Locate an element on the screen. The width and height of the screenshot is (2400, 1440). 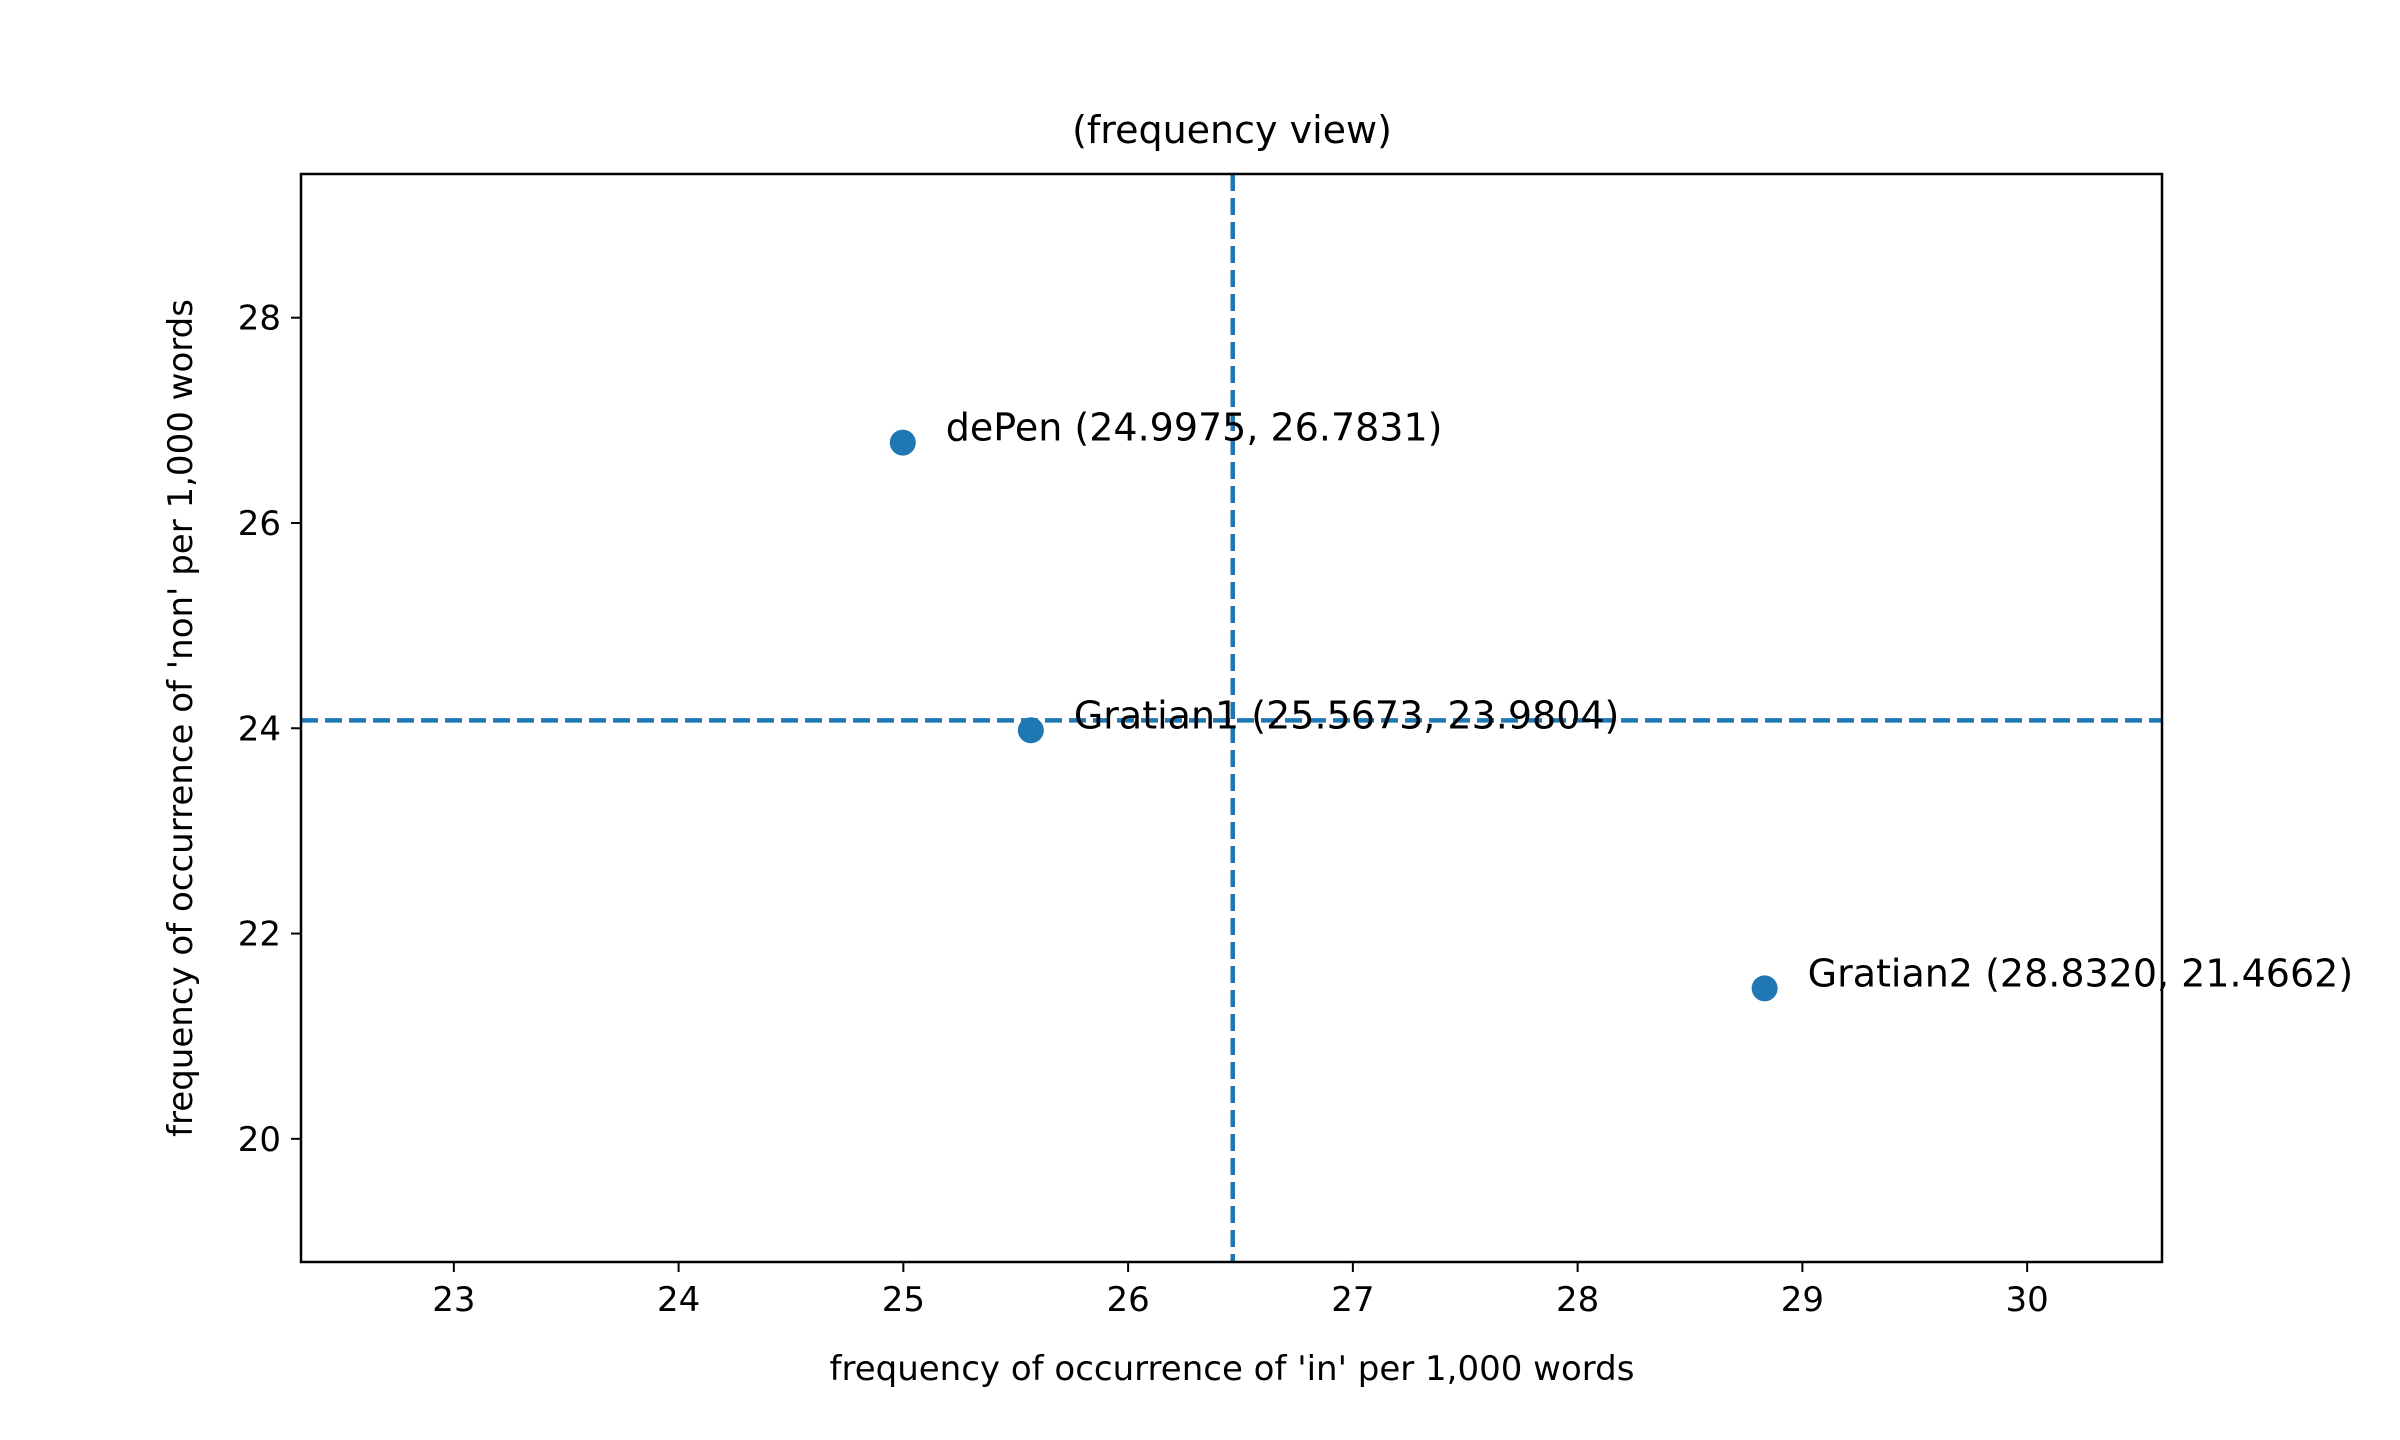
point-label: Gratian2 (28.8320, 21.4662) is located at coordinates (2081, 973).